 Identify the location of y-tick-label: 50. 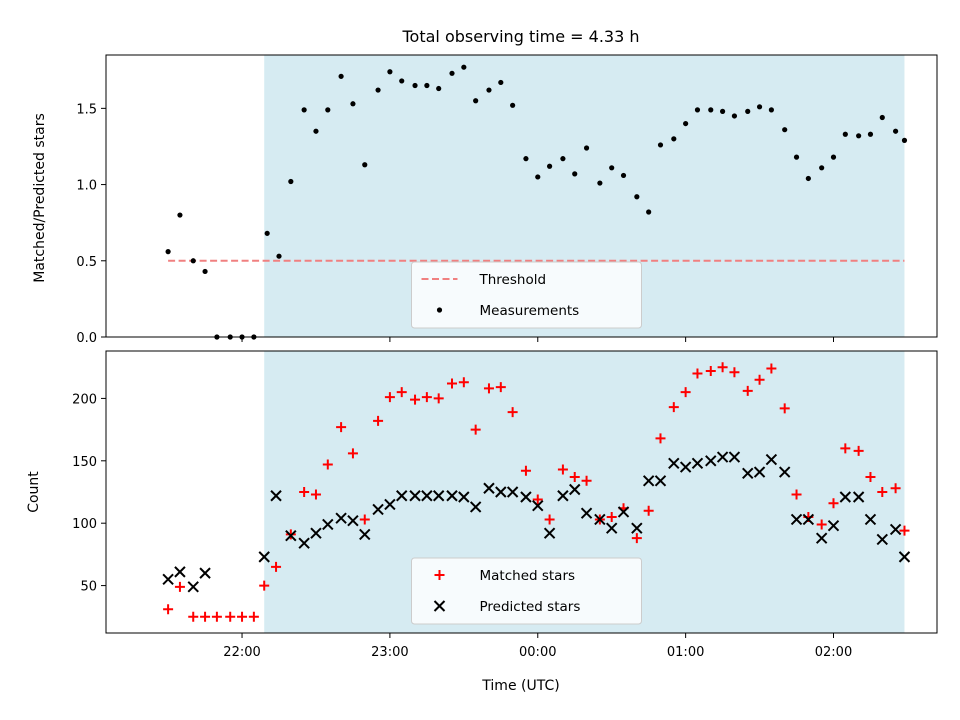
(88, 587).